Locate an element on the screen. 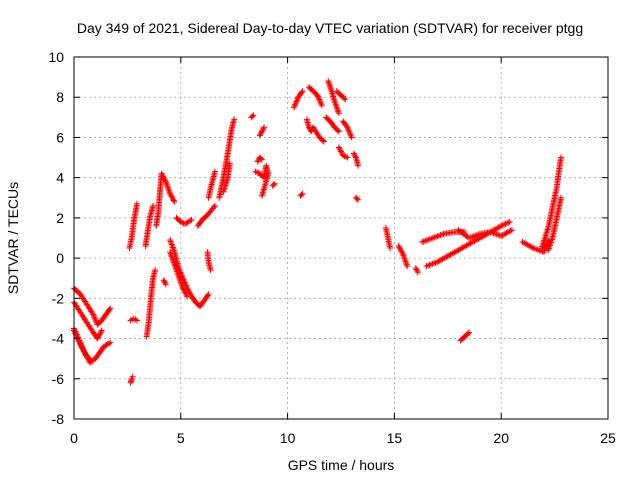  y-tick-label: -8 is located at coordinates (58, 419).